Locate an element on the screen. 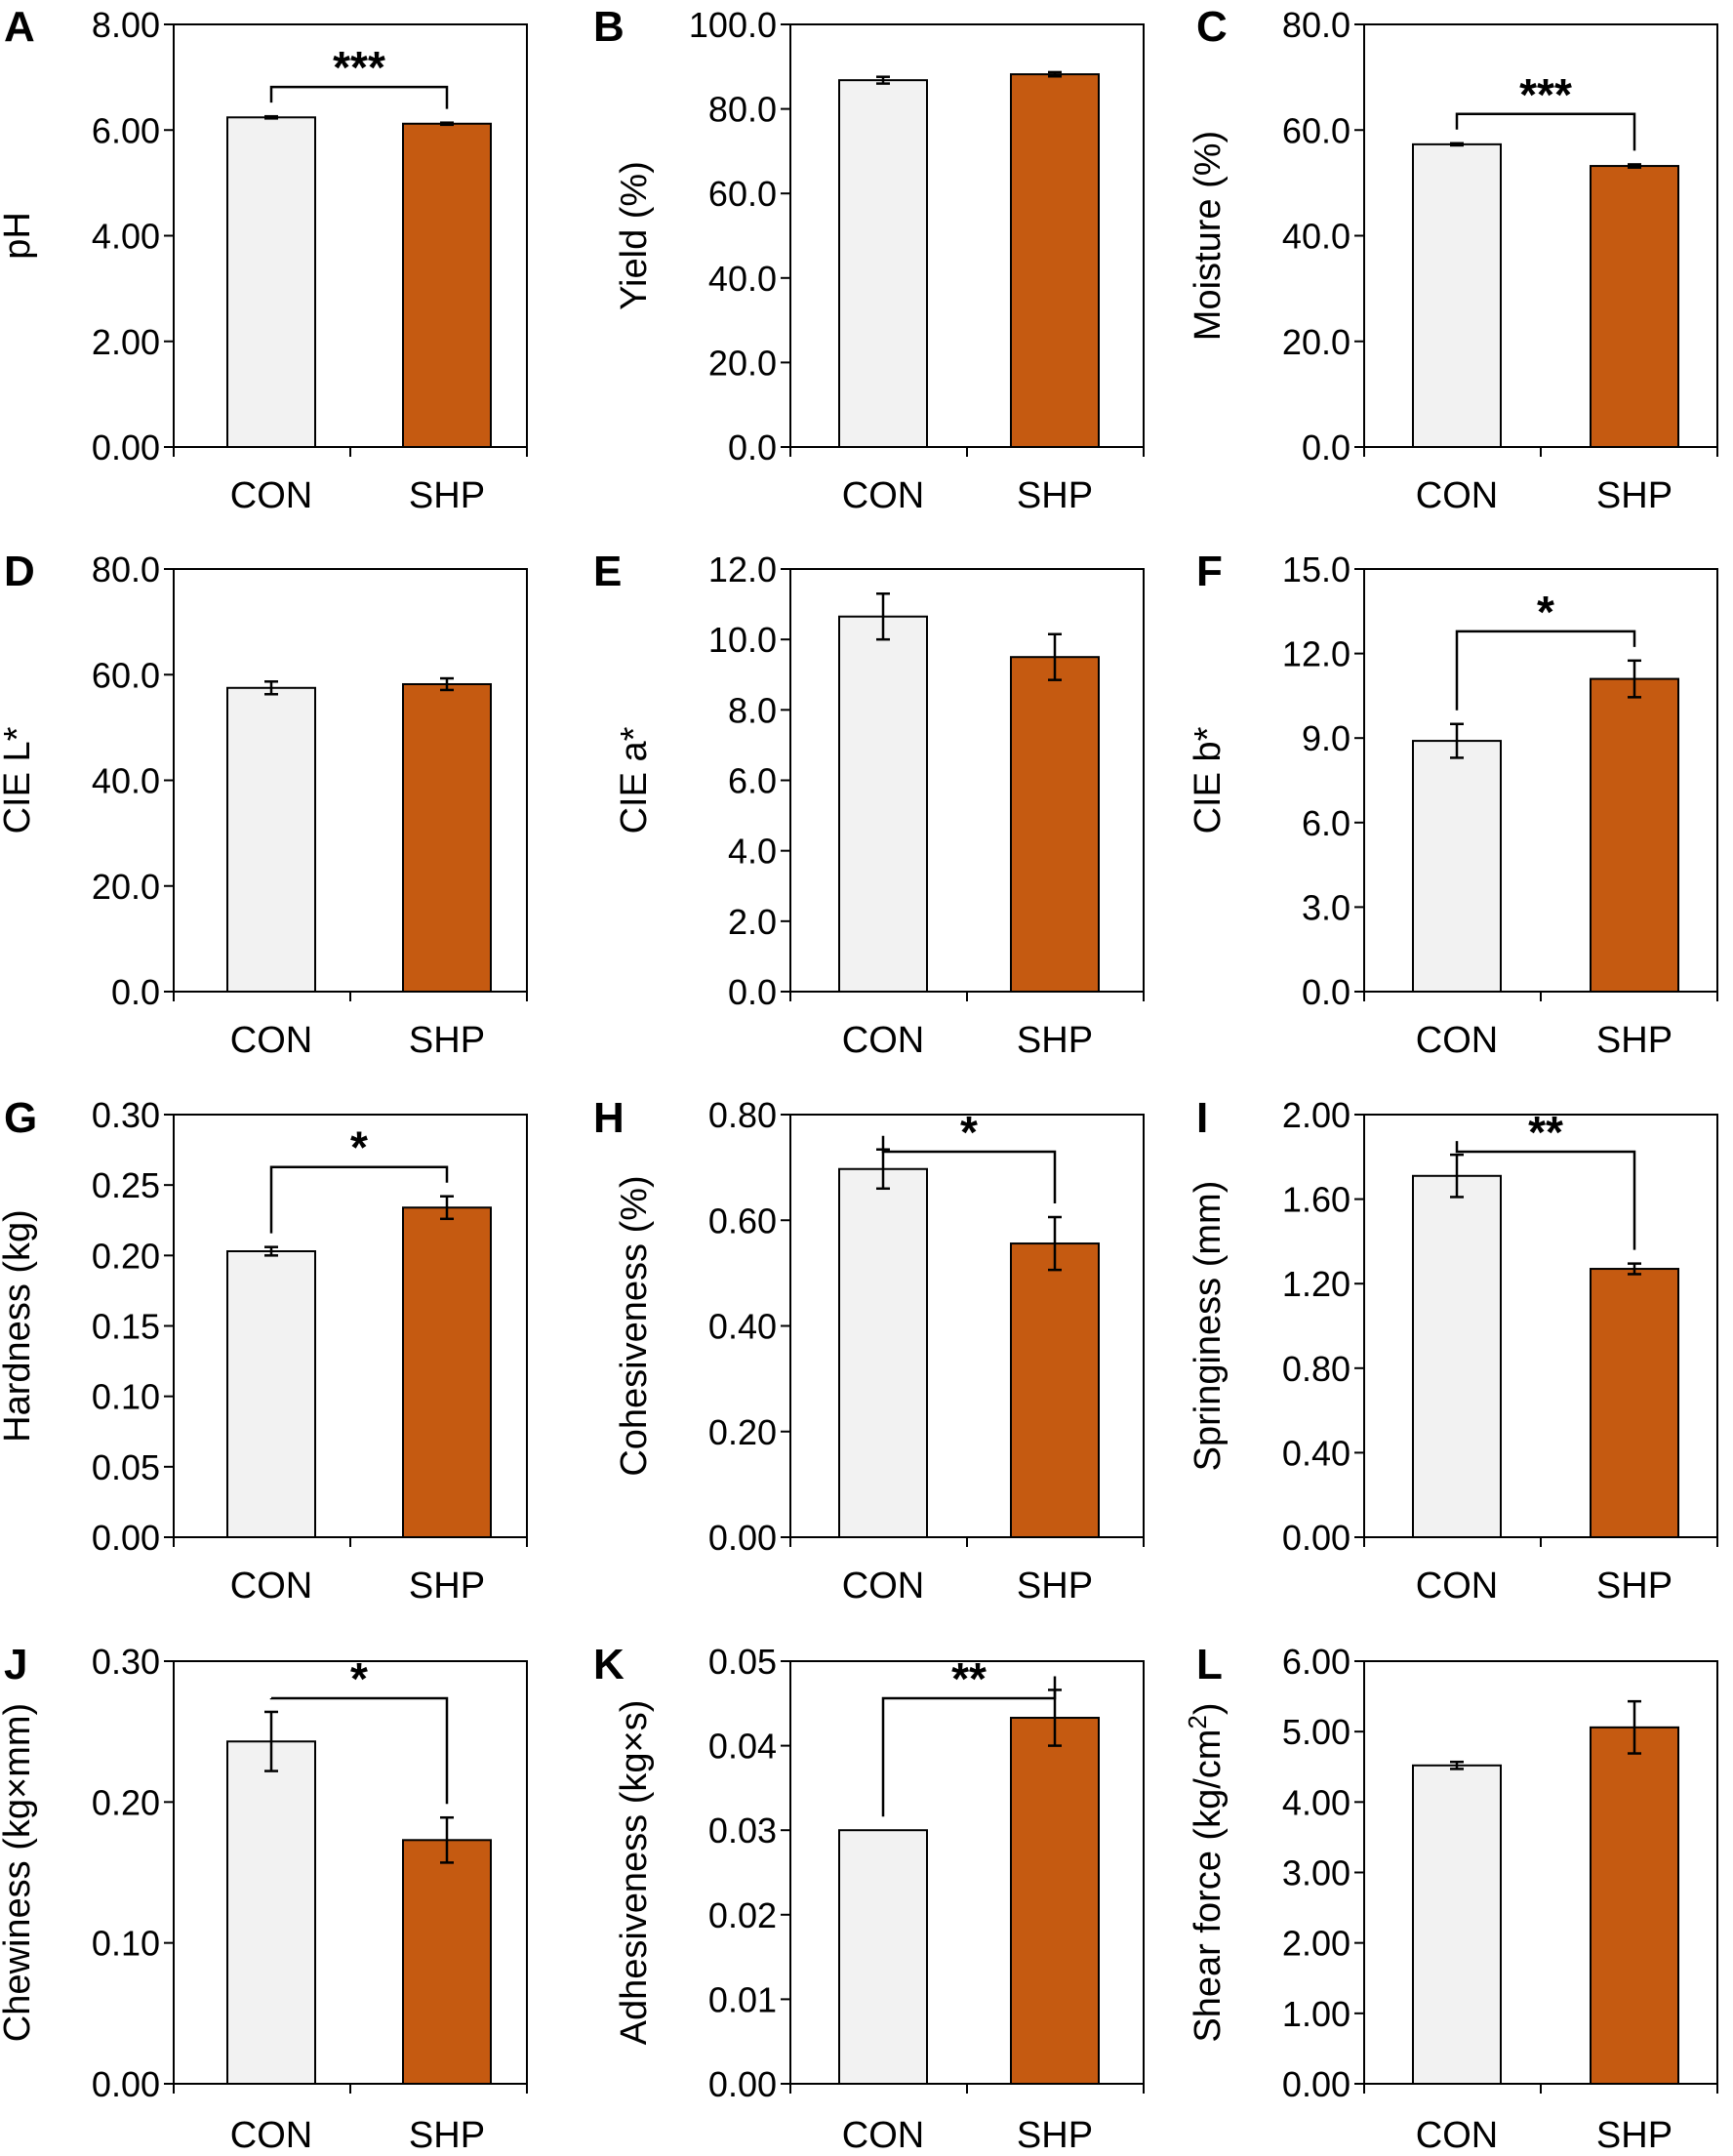 This screenshot has width=1733, height=2156. y-tick-label: 0.60 is located at coordinates (742, 1220).